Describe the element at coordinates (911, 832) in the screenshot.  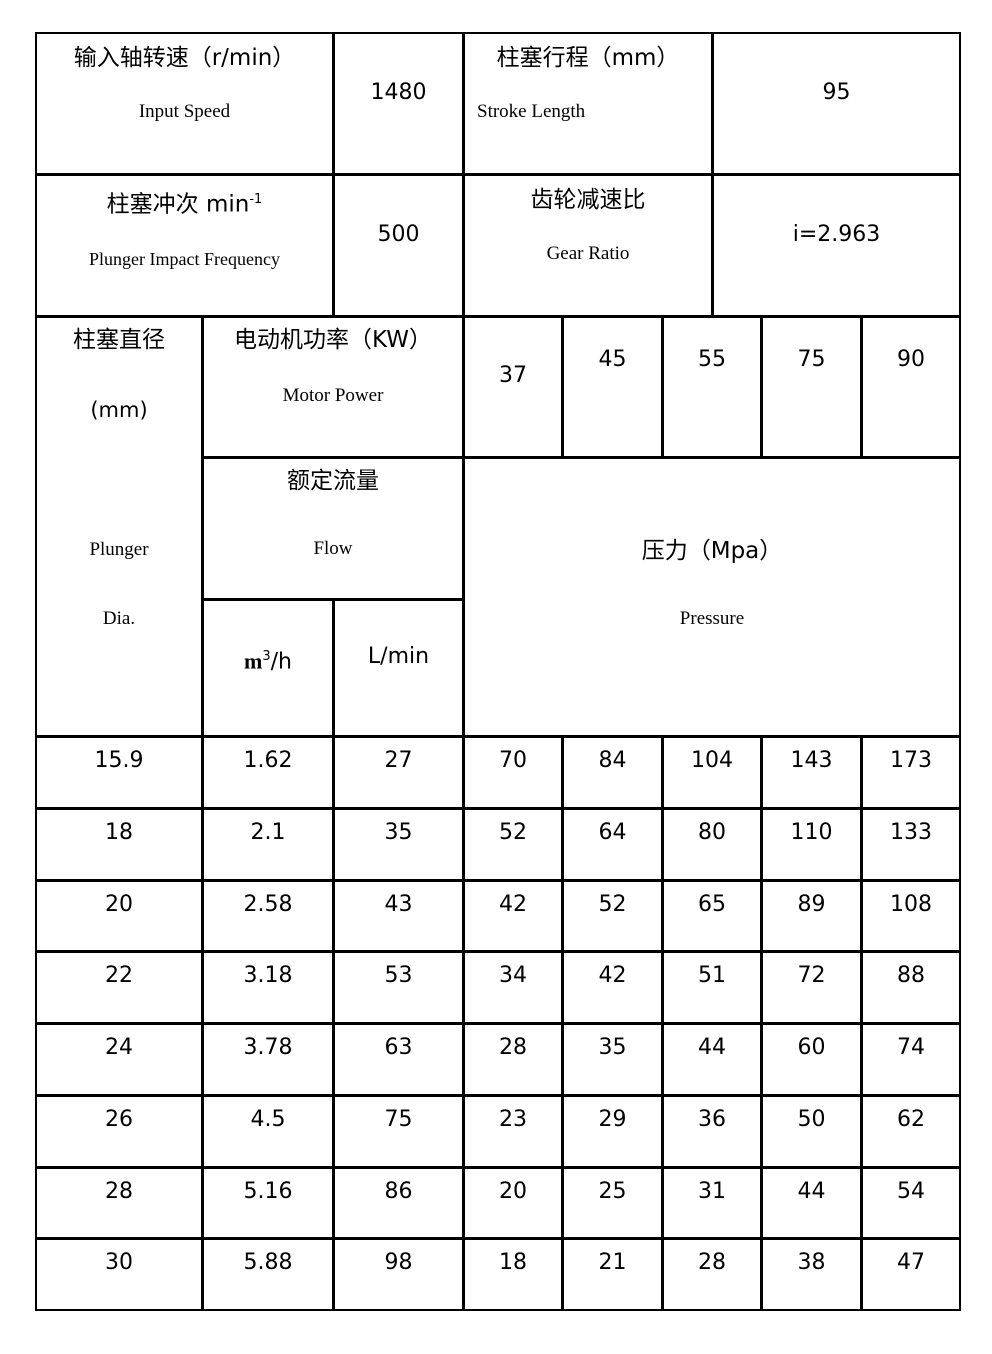
I see `pressure-value: 133` at that location.